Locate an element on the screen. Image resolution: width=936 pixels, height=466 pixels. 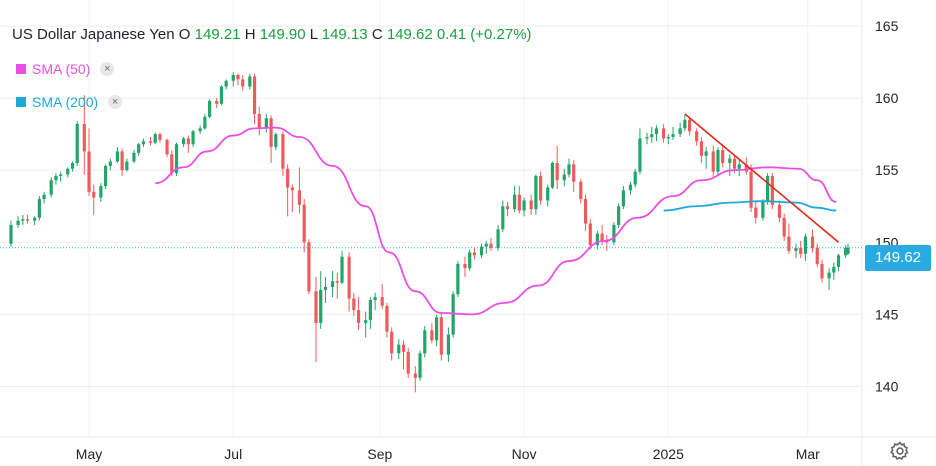
last-price-tag: 149.62 is located at coordinates (898, 258).